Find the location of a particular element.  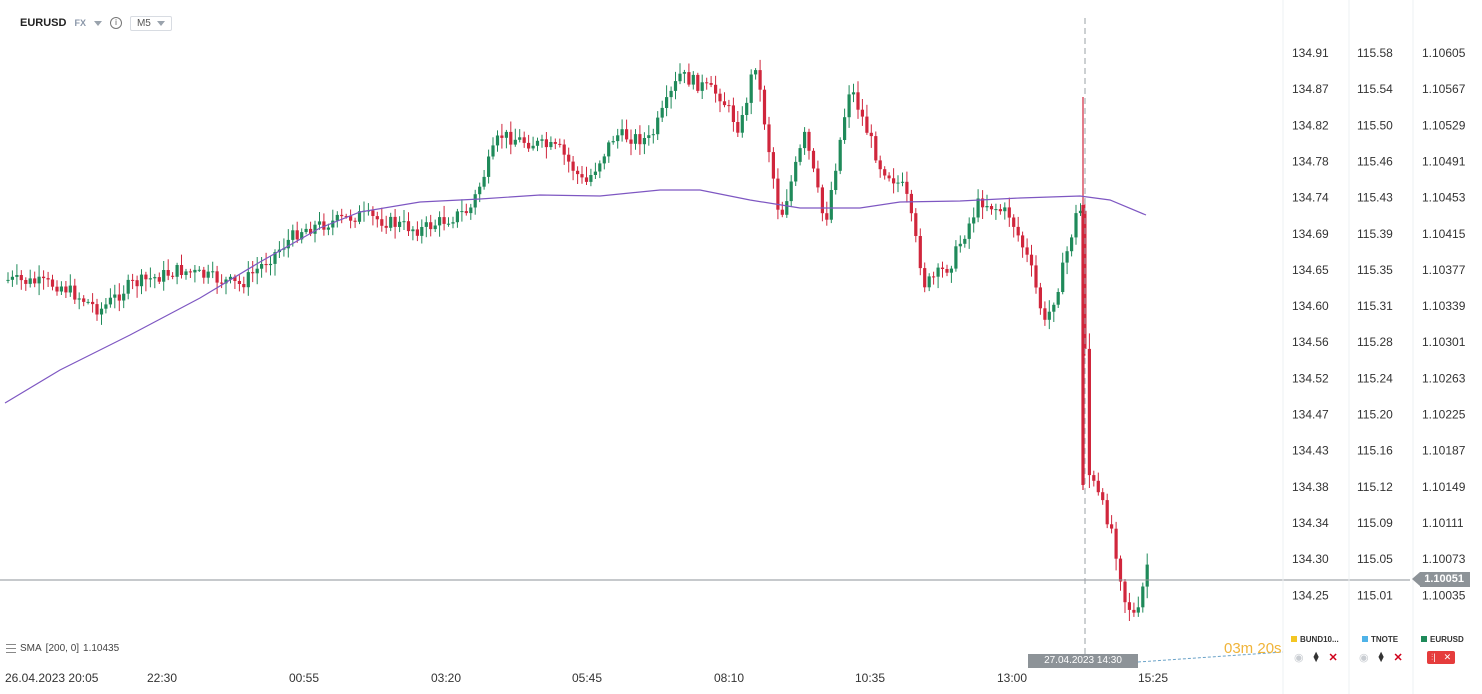

axis-label-2: 115.01 is located at coordinates (1375, 595).